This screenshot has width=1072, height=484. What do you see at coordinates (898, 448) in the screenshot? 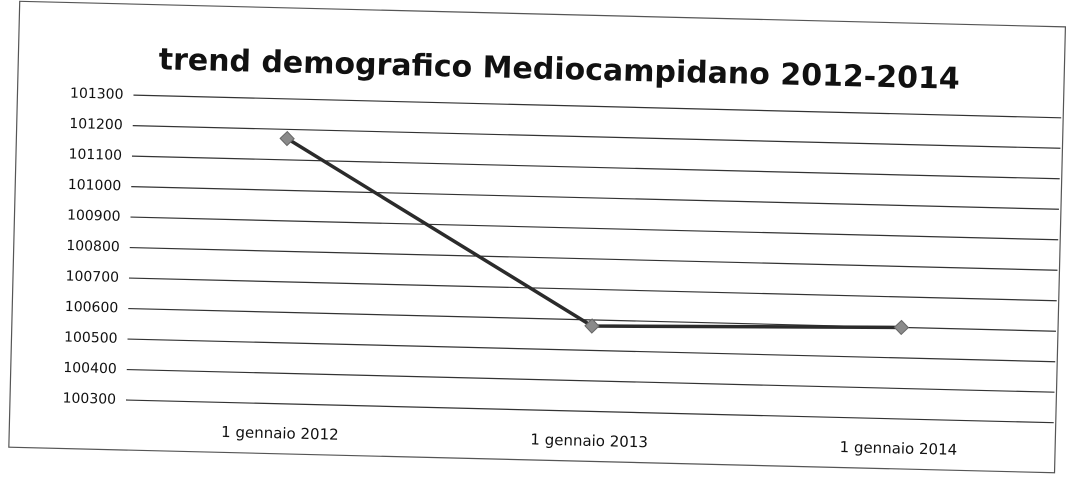
I see `x-tick-label: 1 gennaio 2014` at bounding box center [898, 448].